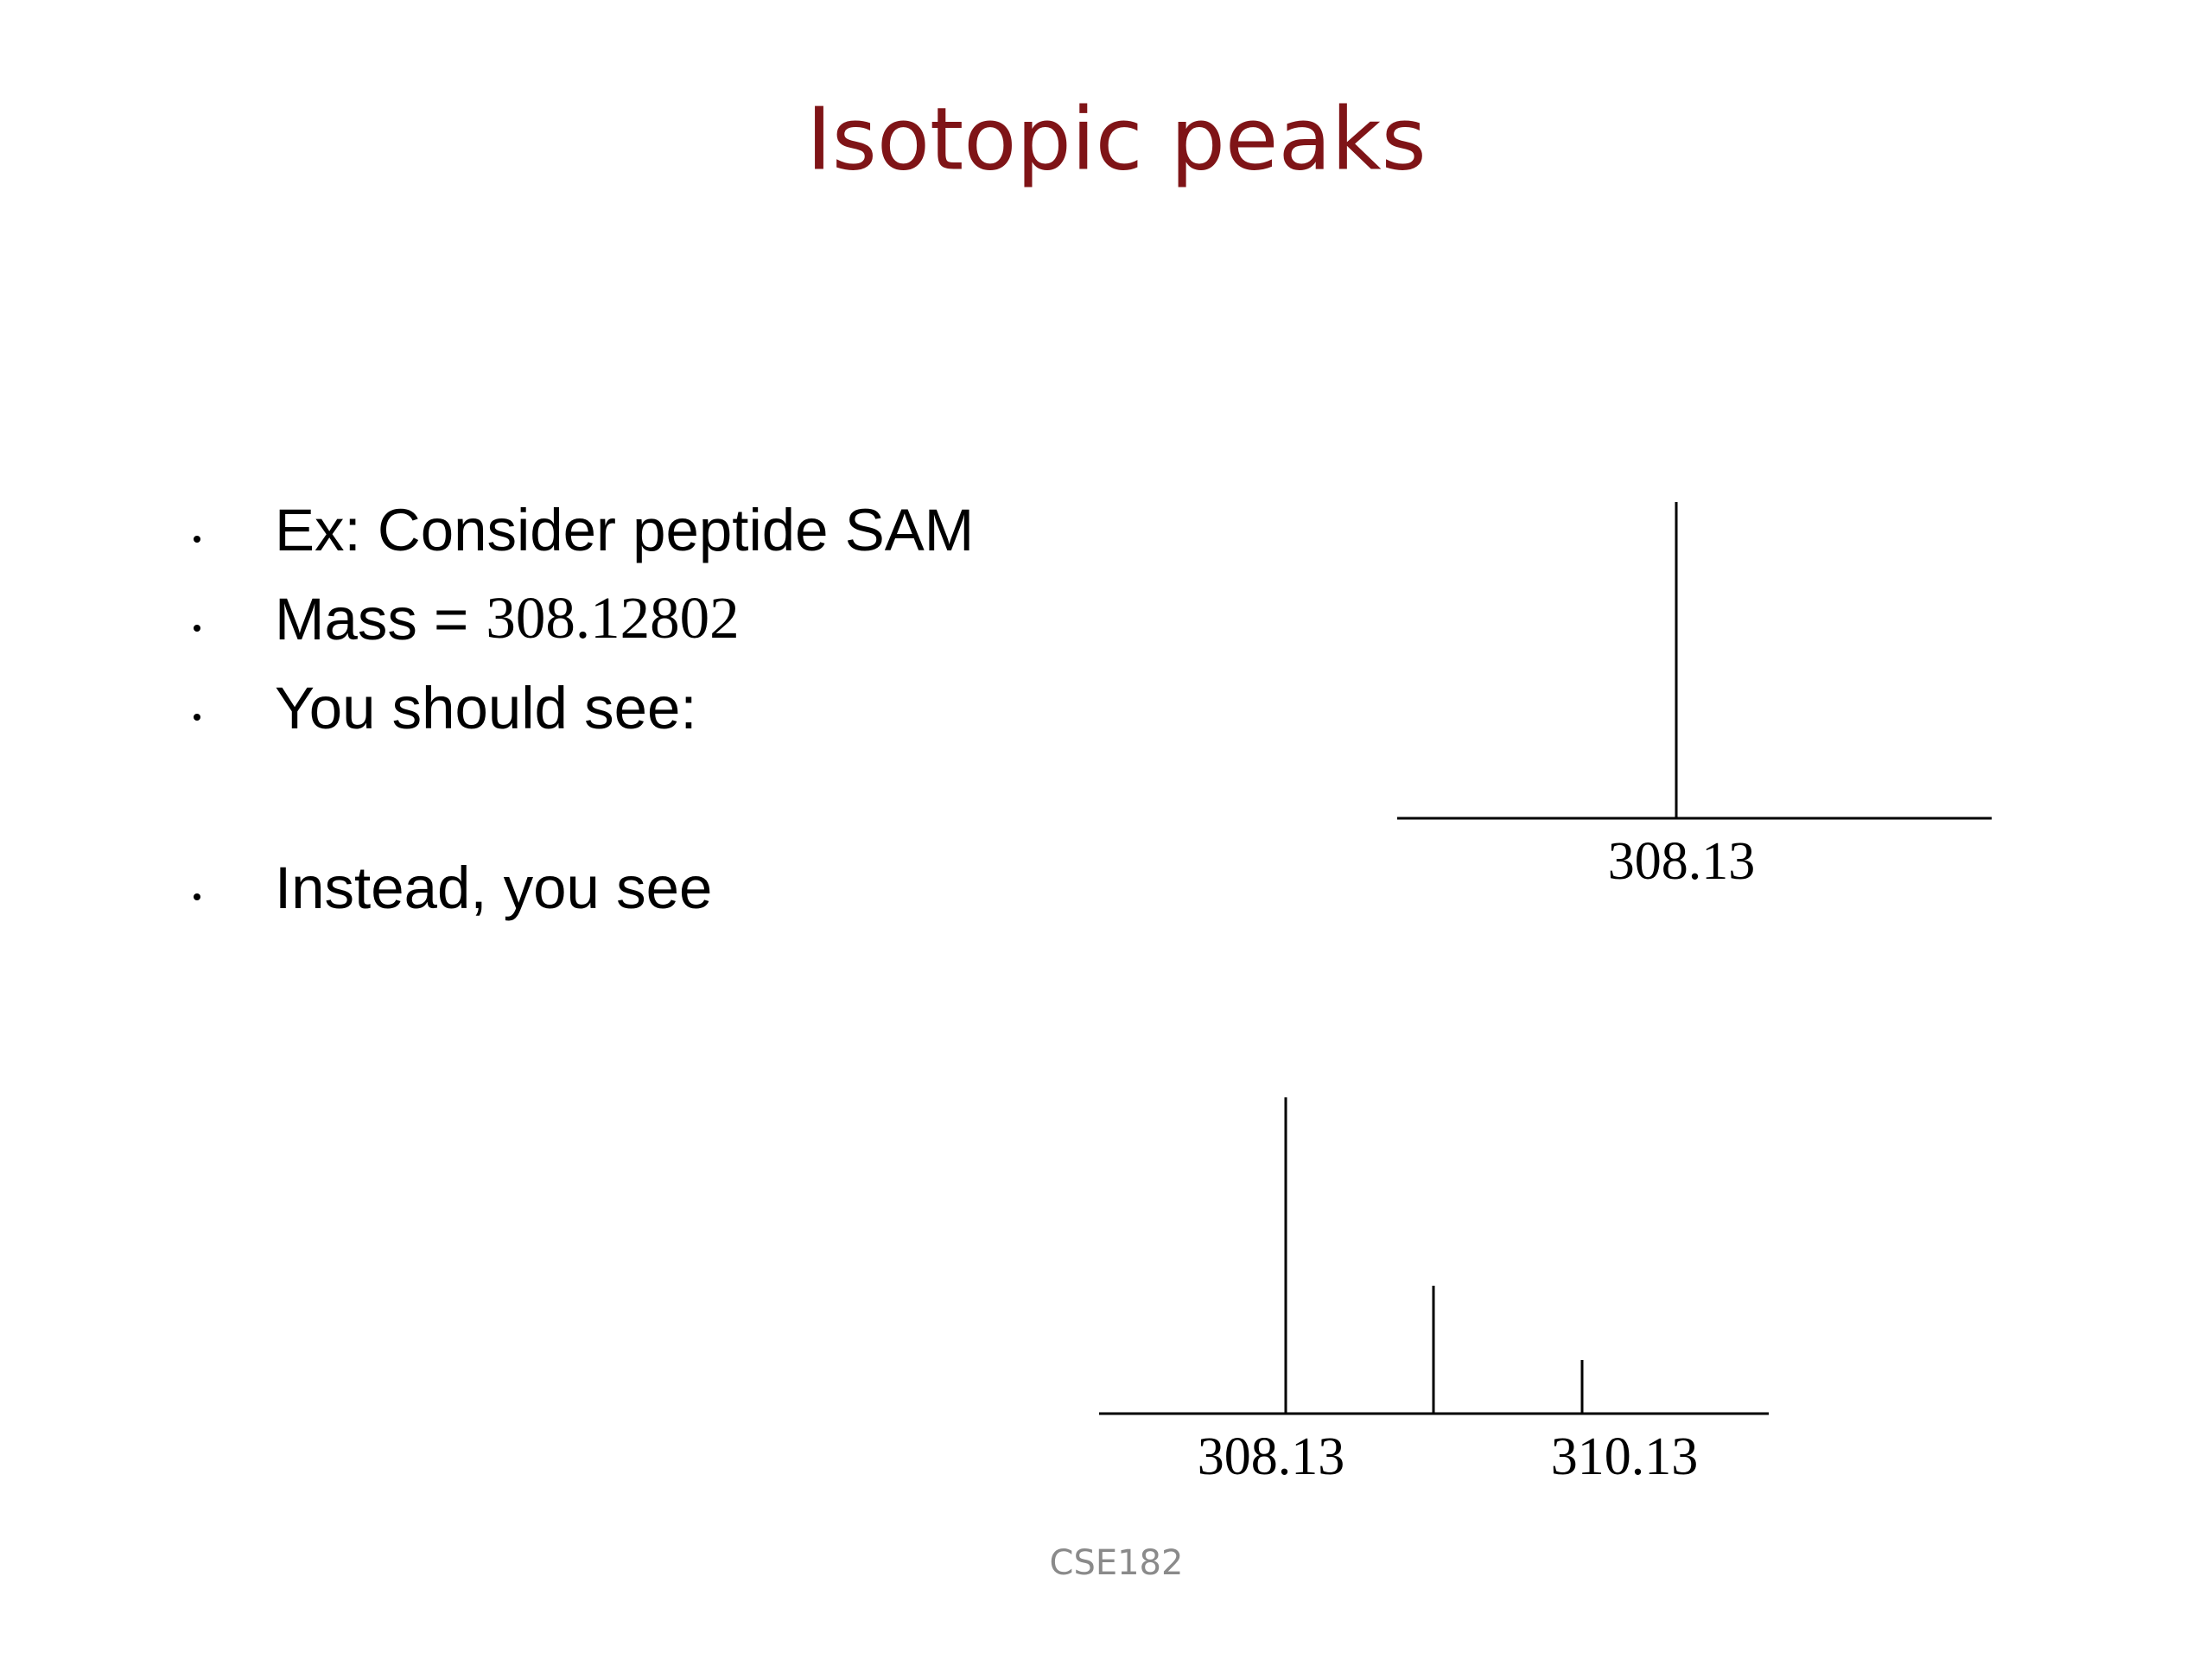 The width and height of the screenshot is (2212, 1659). Describe the element at coordinates (1117, 1563) in the screenshot. I see `footer: CSE182` at that location.